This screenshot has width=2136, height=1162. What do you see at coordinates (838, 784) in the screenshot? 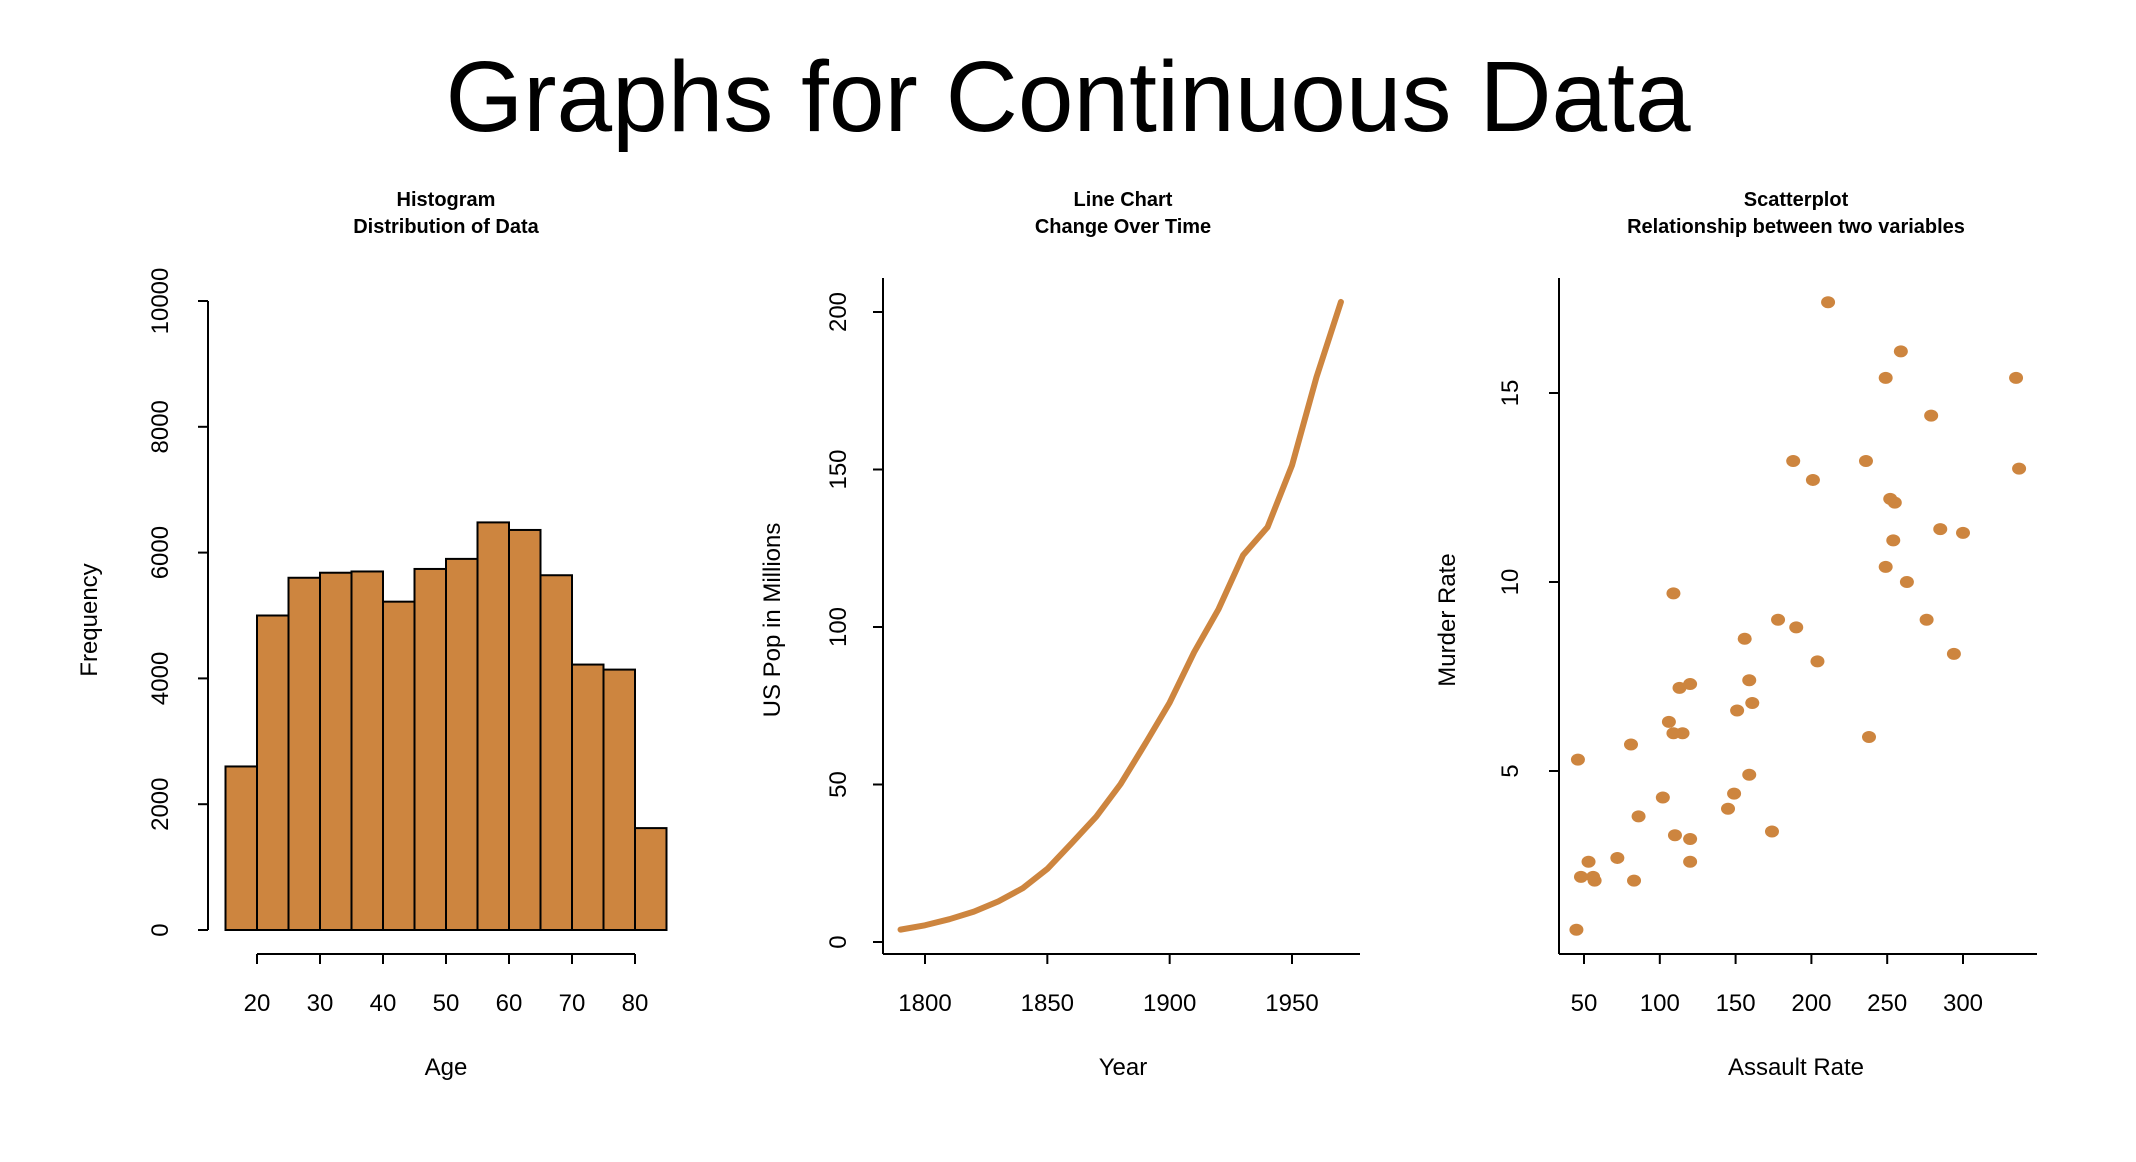
I see `y-tick-label: 50` at bounding box center [838, 784].